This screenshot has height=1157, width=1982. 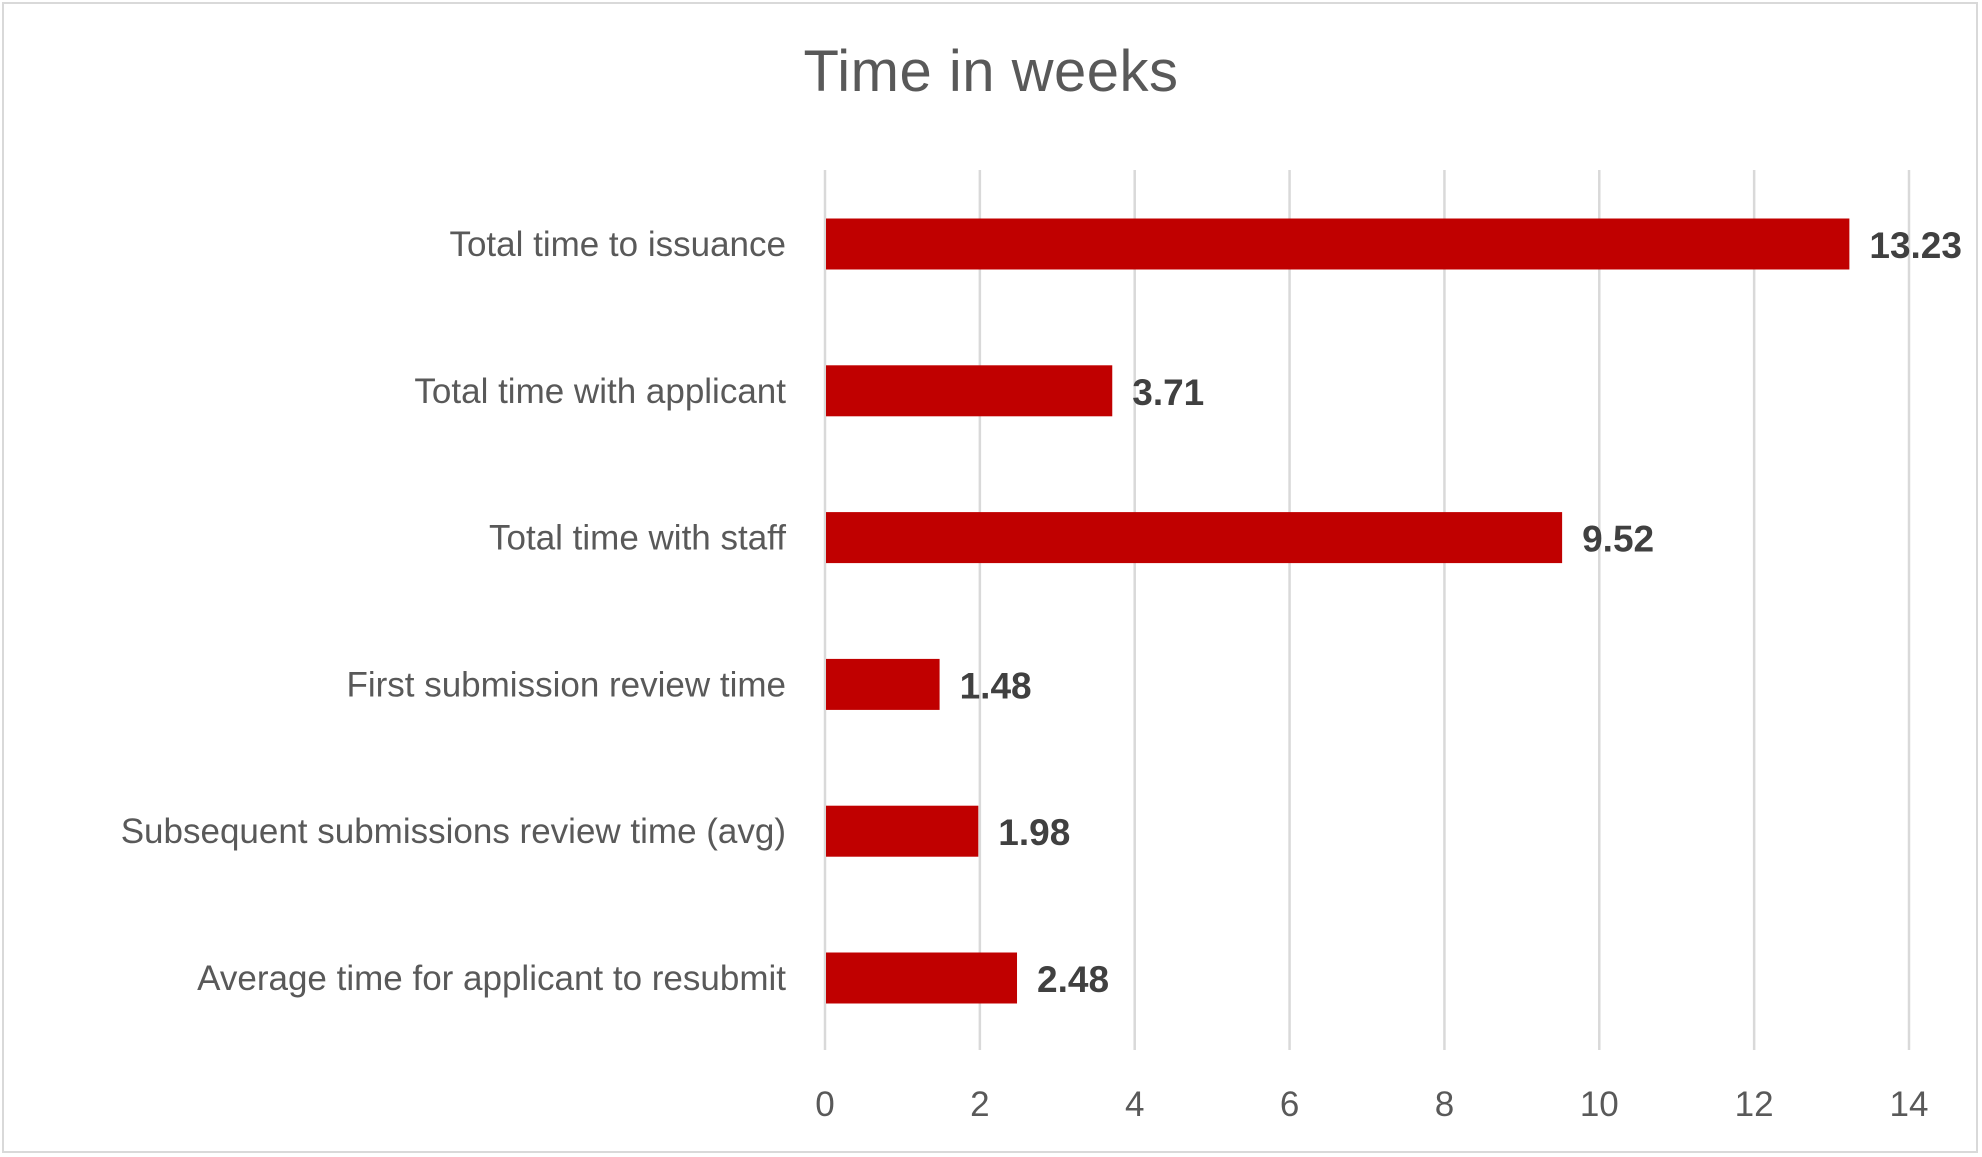 What do you see at coordinates (1754, 1104) in the screenshot?
I see `x-tick-label: 12` at bounding box center [1754, 1104].